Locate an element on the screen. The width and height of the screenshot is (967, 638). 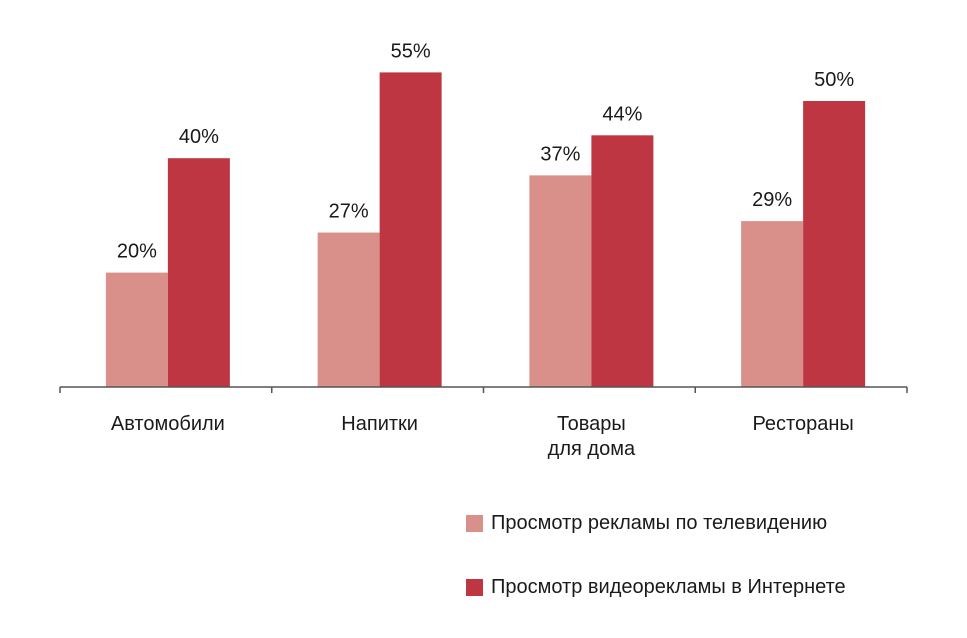
category-label-3: Рестораны is located at coordinates (802, 424).